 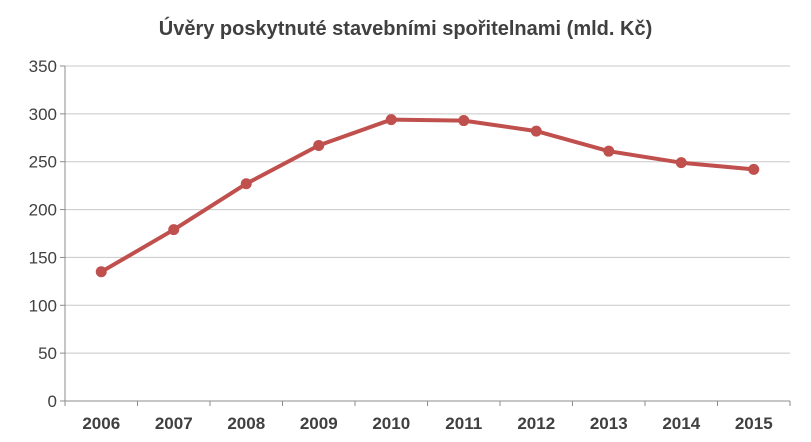 What do you see at coordinates (681, 423) in the screenshot?
I see `x-tick-label-2014: 2014` at bounding box center [681, 423].